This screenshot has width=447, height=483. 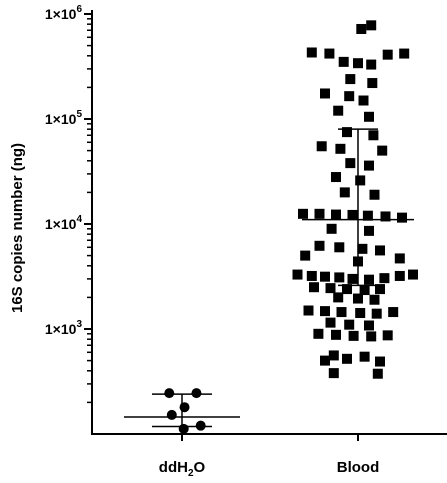 I want to click on y-tick-label-exponent: 5, so click(x=79, y=114).